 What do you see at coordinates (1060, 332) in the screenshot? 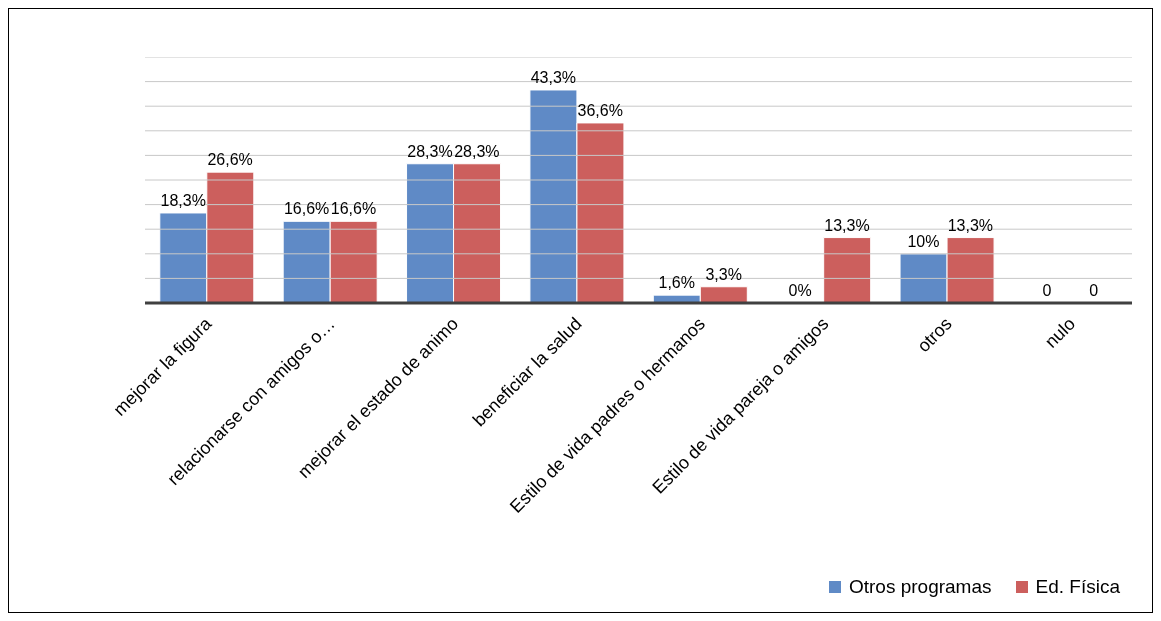
I see `x-tick-label: nulo` at bounding box center [1060, 332].